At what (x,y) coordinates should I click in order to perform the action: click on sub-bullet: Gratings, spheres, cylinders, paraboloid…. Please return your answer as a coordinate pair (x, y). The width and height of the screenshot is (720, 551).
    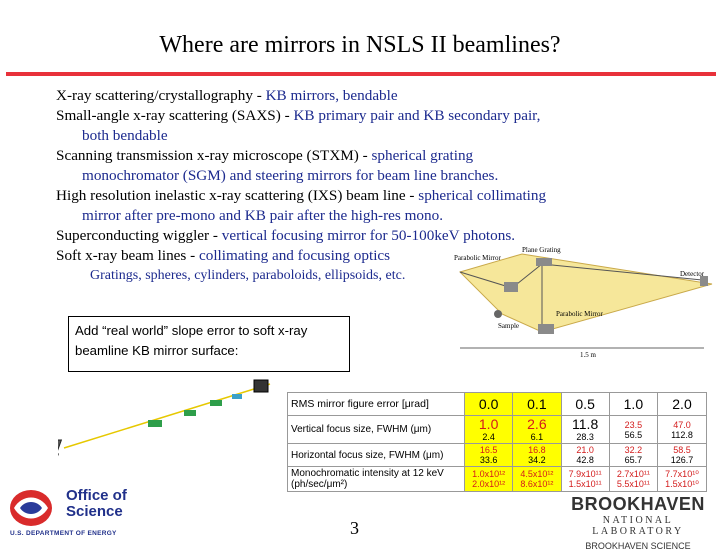
    Looking at the image, I should click on (247, 276).